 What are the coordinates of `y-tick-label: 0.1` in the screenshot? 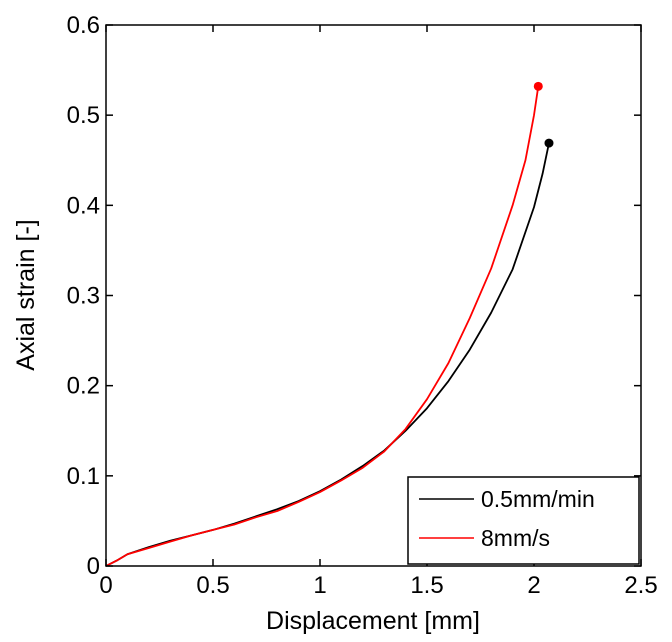 It's located at (83, 476).